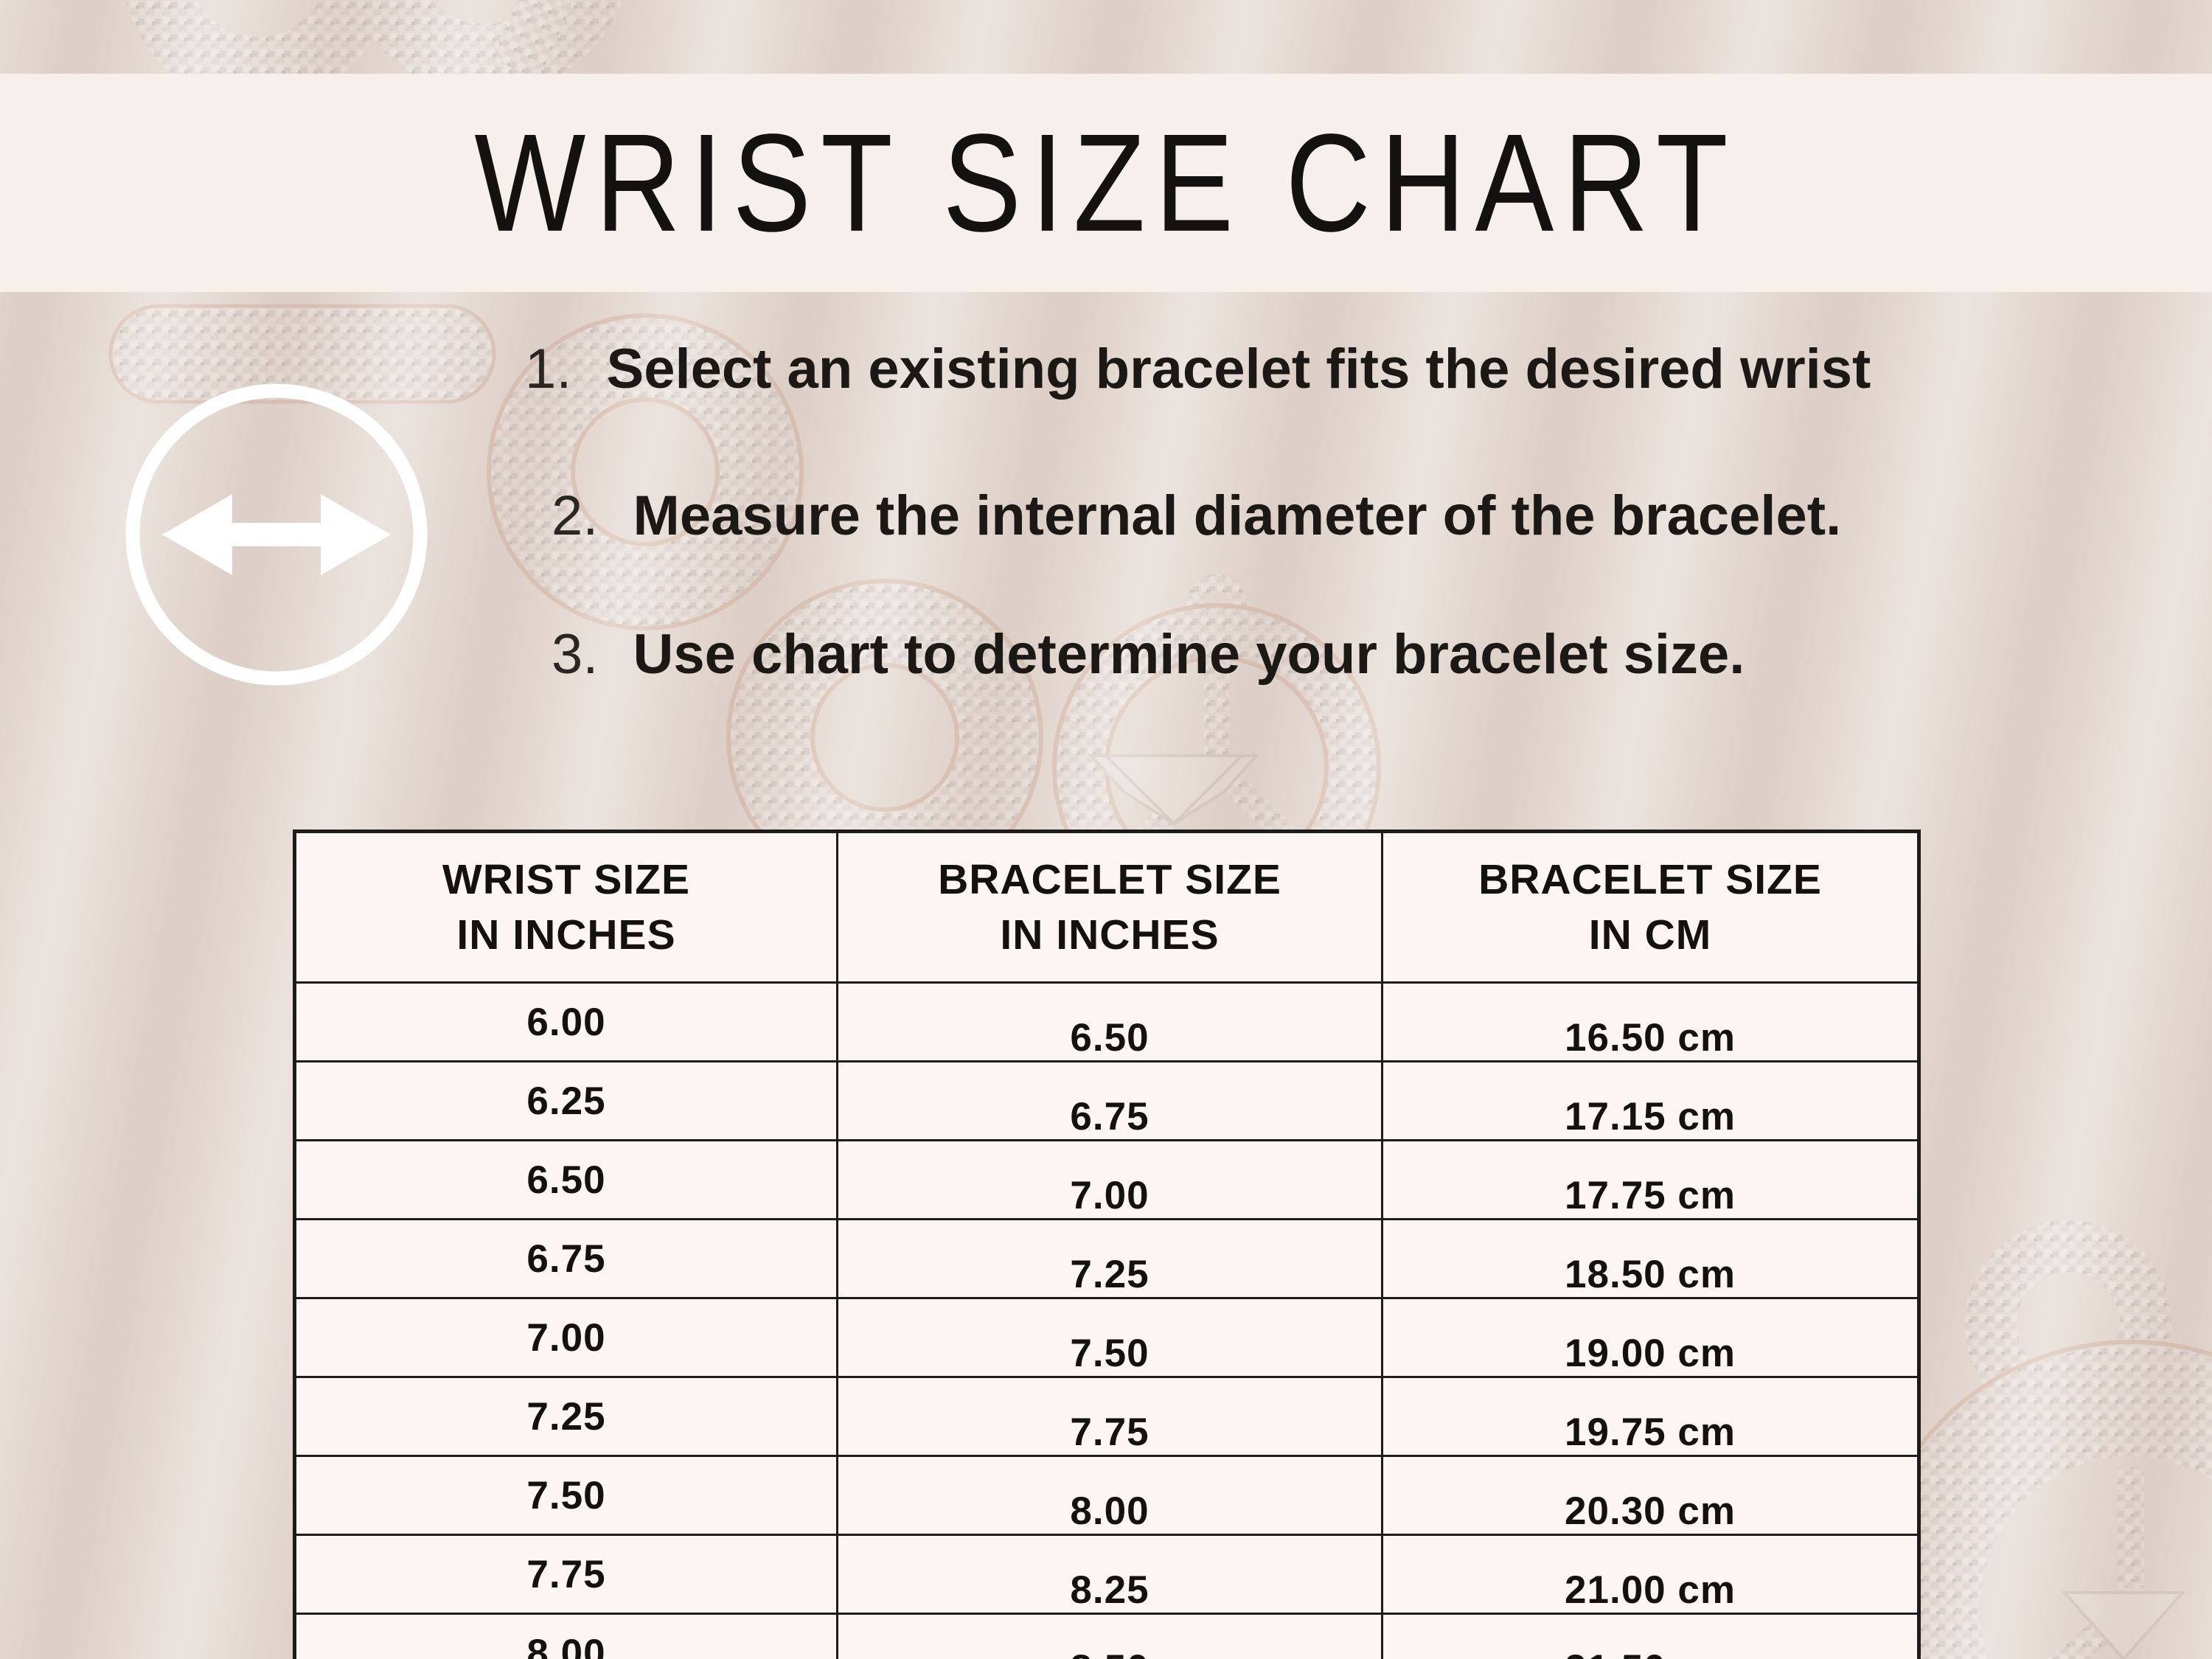  Describe the element at coordinates (1109, 1495) in the screenshot. I see `bracelet-size-in-cell: 8.00` at that location.